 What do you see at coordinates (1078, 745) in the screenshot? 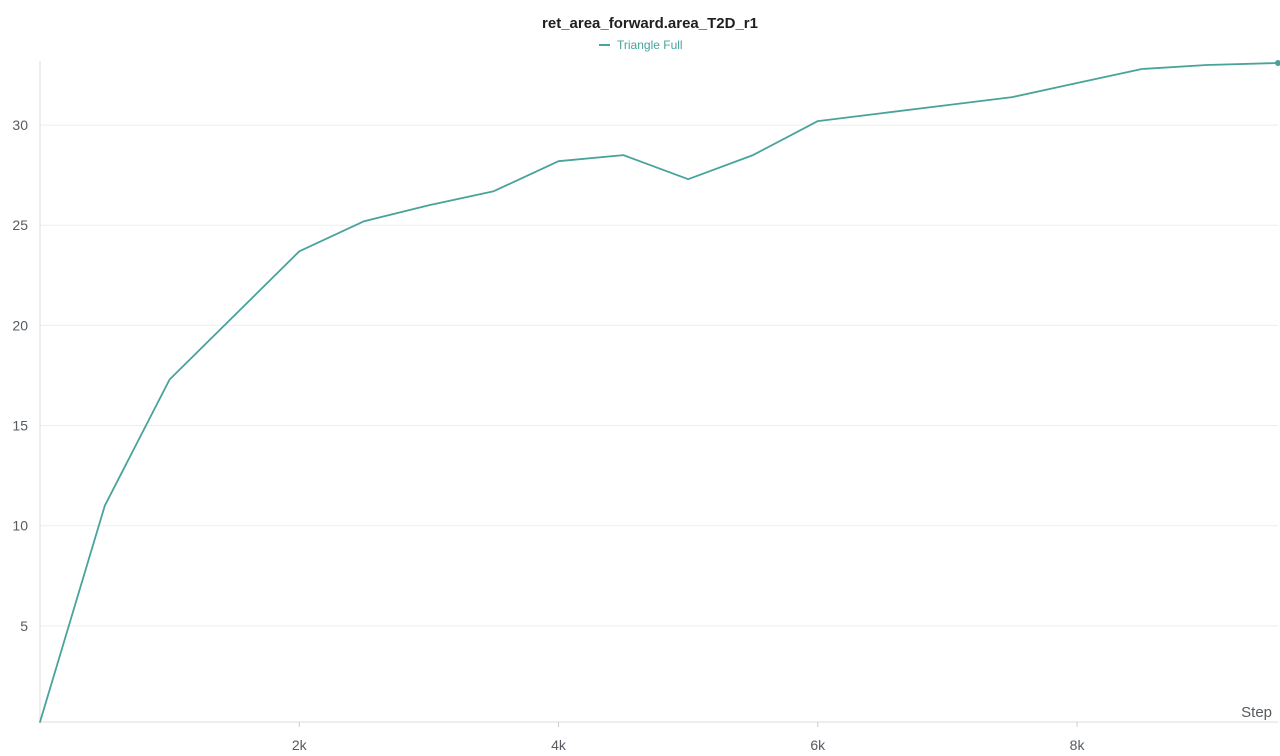
I see `x-tick-label: 8k` at bounding box center [1078, 745].